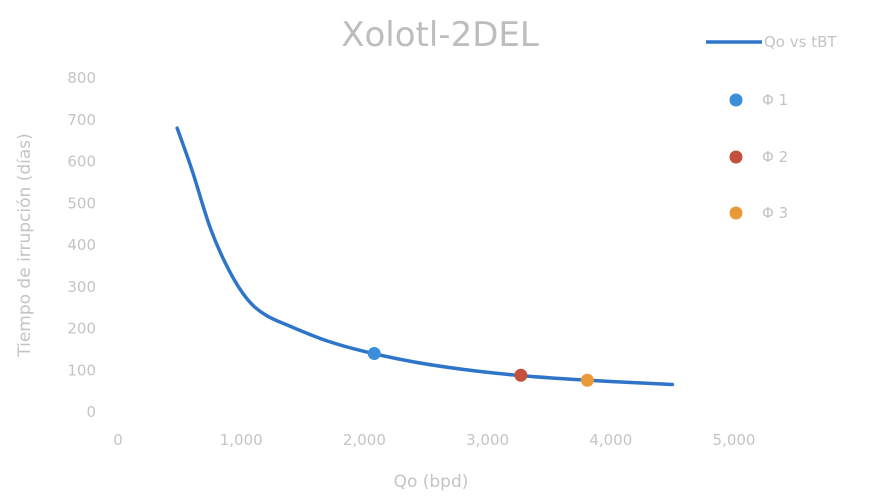 Image resolution: width=875 pixels, height=499 pixels. Describe the element at coordinates (800, 42) in the screenshot. I see `legend-label: Qo vs tBT` at that location.